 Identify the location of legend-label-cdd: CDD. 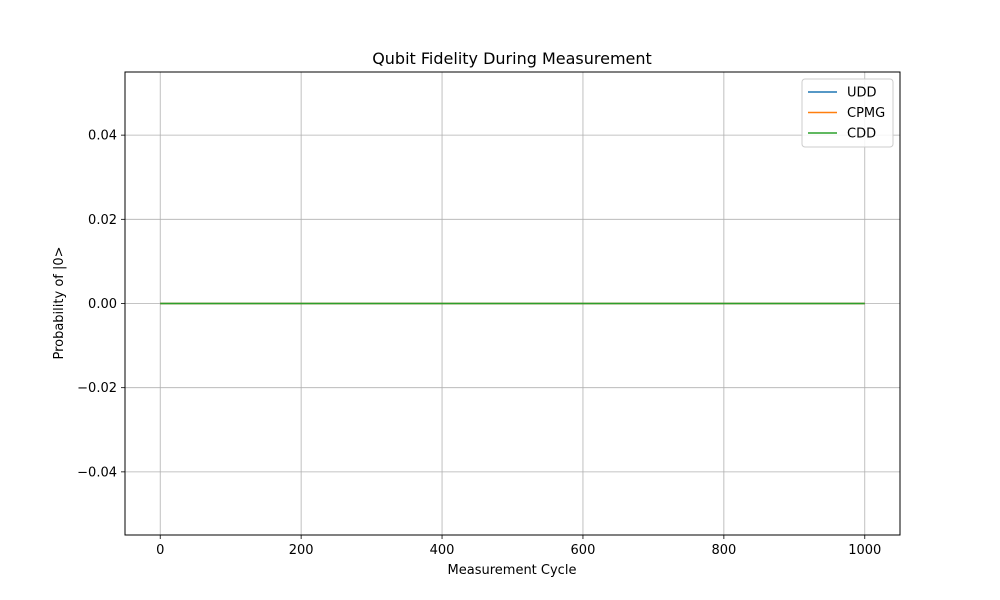
(861, 134).